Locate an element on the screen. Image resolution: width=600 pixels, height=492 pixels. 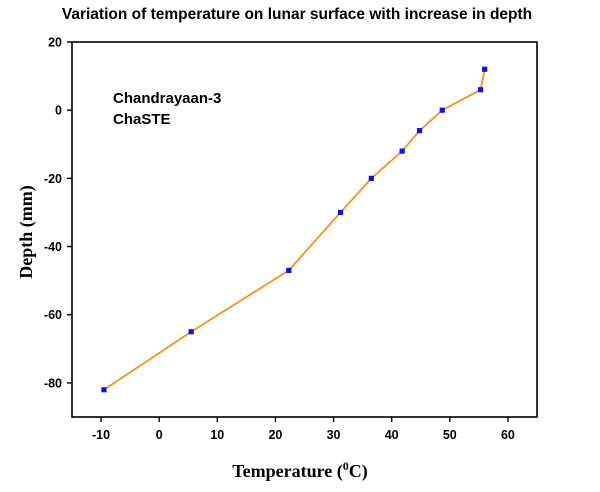
x-axis-label-main: Temperature ( is located at coordinates (287, 471).